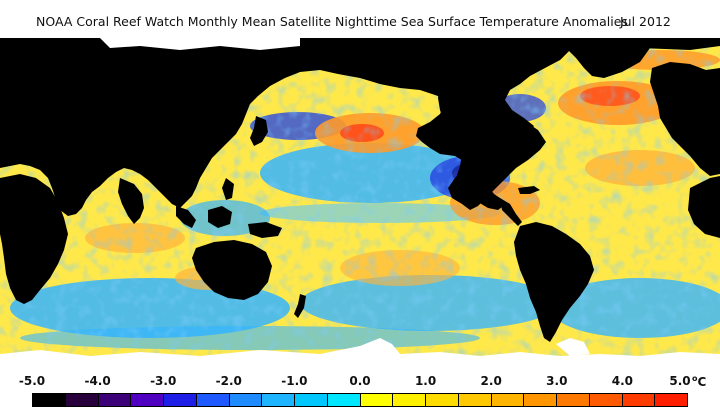 The image size is (720, 411). What do you see at coordinates (97, 381) in the screenshot?
I see `colorbar-tick-label: -4.0` at bounding box center [97, 381].